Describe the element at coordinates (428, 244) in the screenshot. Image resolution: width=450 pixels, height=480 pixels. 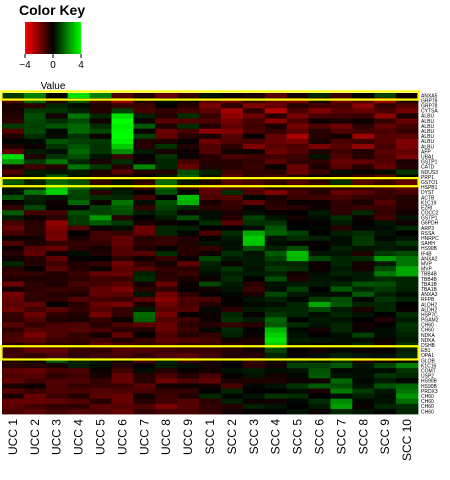
I see `row-label: SAHH` at that location.